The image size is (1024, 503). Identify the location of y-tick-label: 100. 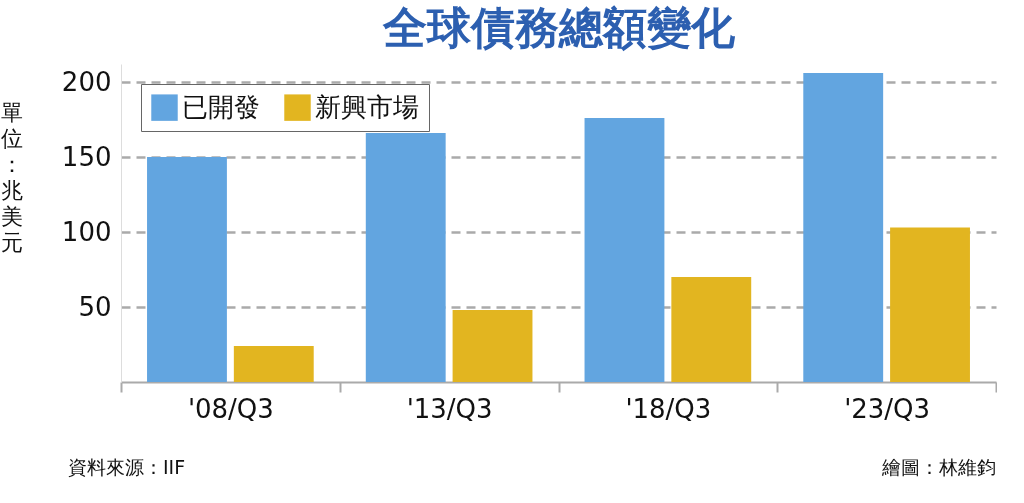
(86, 231).